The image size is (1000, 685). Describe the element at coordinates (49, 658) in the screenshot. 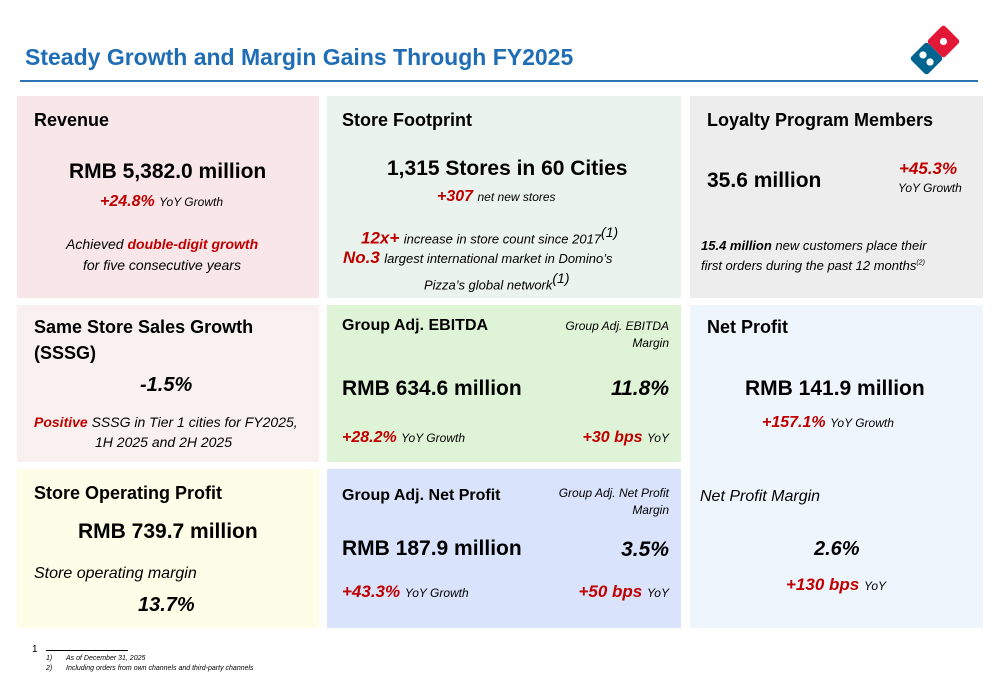

I see `footnote-1-num: 1)` at that location.